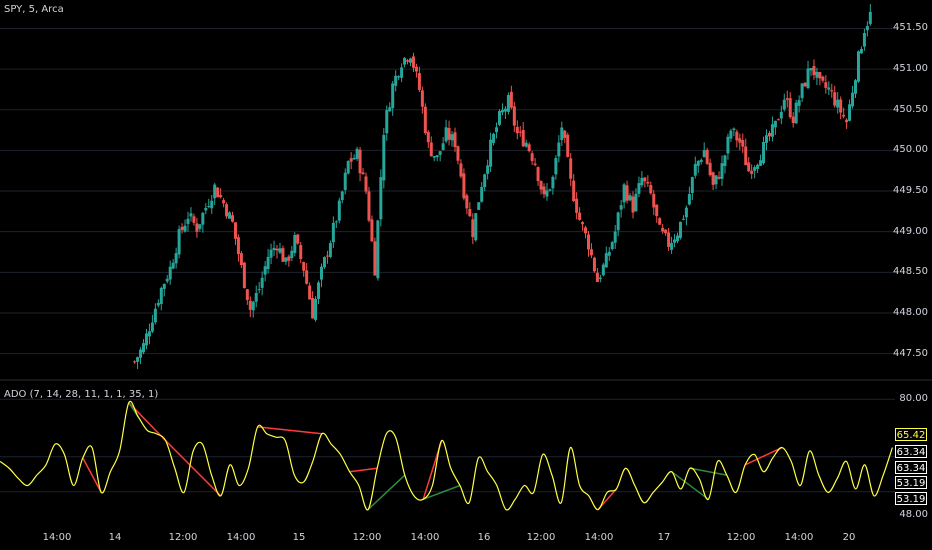 This screenshot has width=932, height=550. What do you see at coordinates (911, 451) in the screenshot?
I see `value-badge: 63.34` at bounding box center [911, 451].